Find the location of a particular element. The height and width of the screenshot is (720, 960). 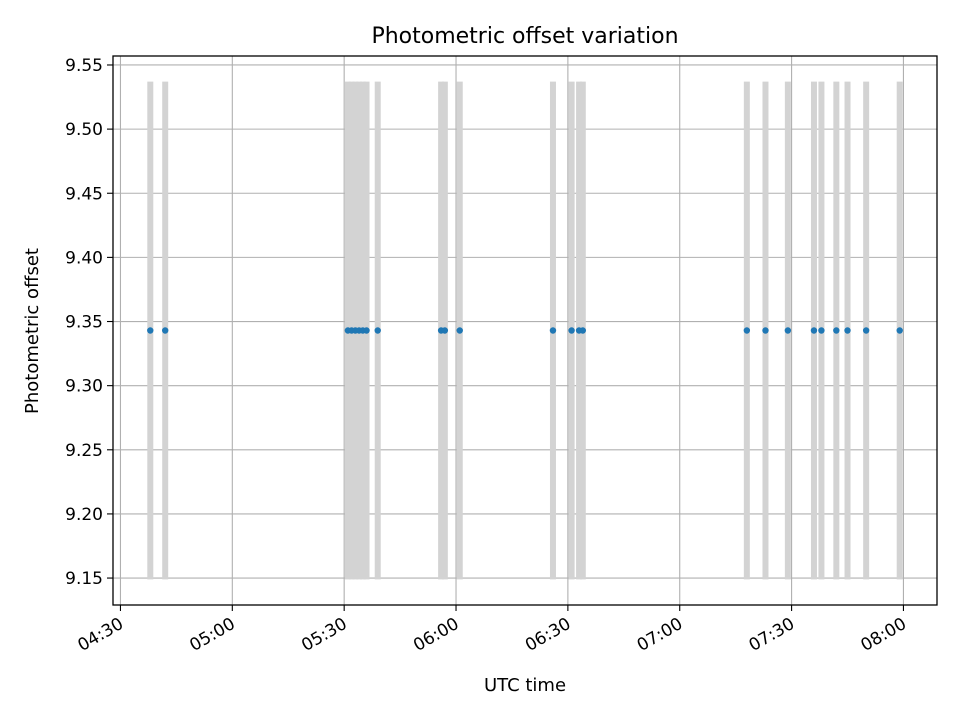

y-tick-label: 9.20 is located at coordinates (84, 515).